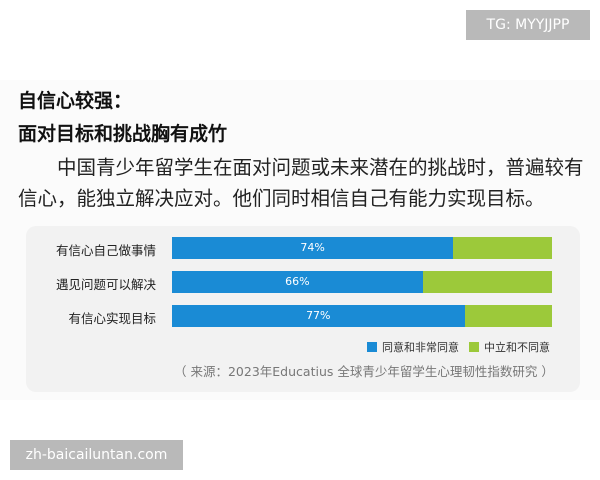  I want to click on heading-1: 自信心较强：, so click(75, 101).